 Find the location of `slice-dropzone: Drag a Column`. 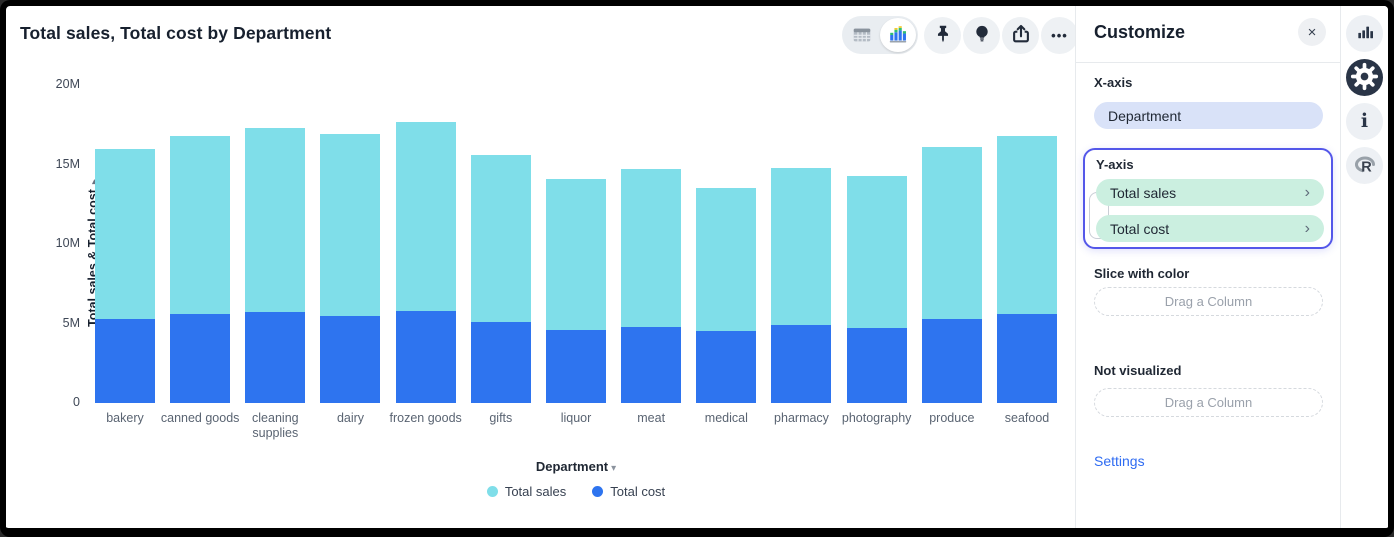

slice-dropzone: Drag a Column is located at coordinates (1208, 301).